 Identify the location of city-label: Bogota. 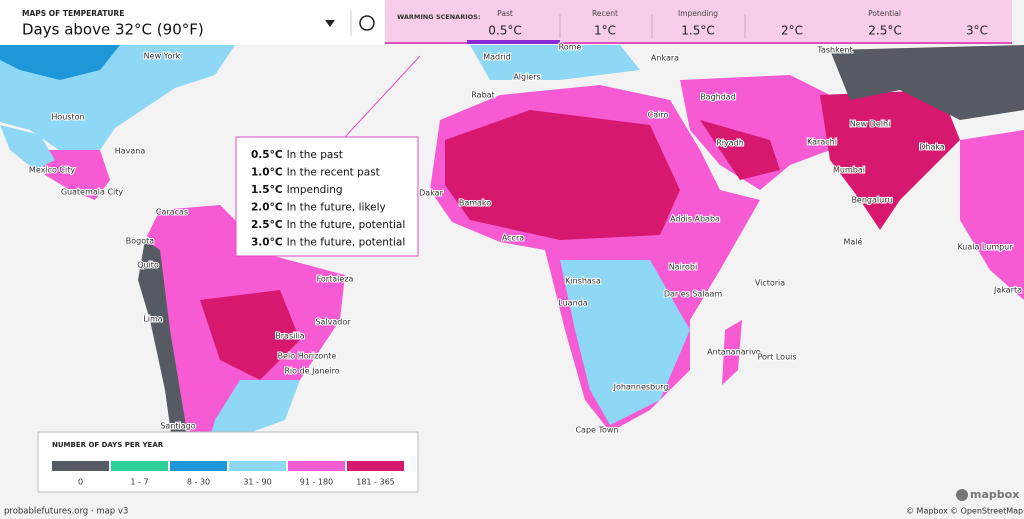
(140, 241).